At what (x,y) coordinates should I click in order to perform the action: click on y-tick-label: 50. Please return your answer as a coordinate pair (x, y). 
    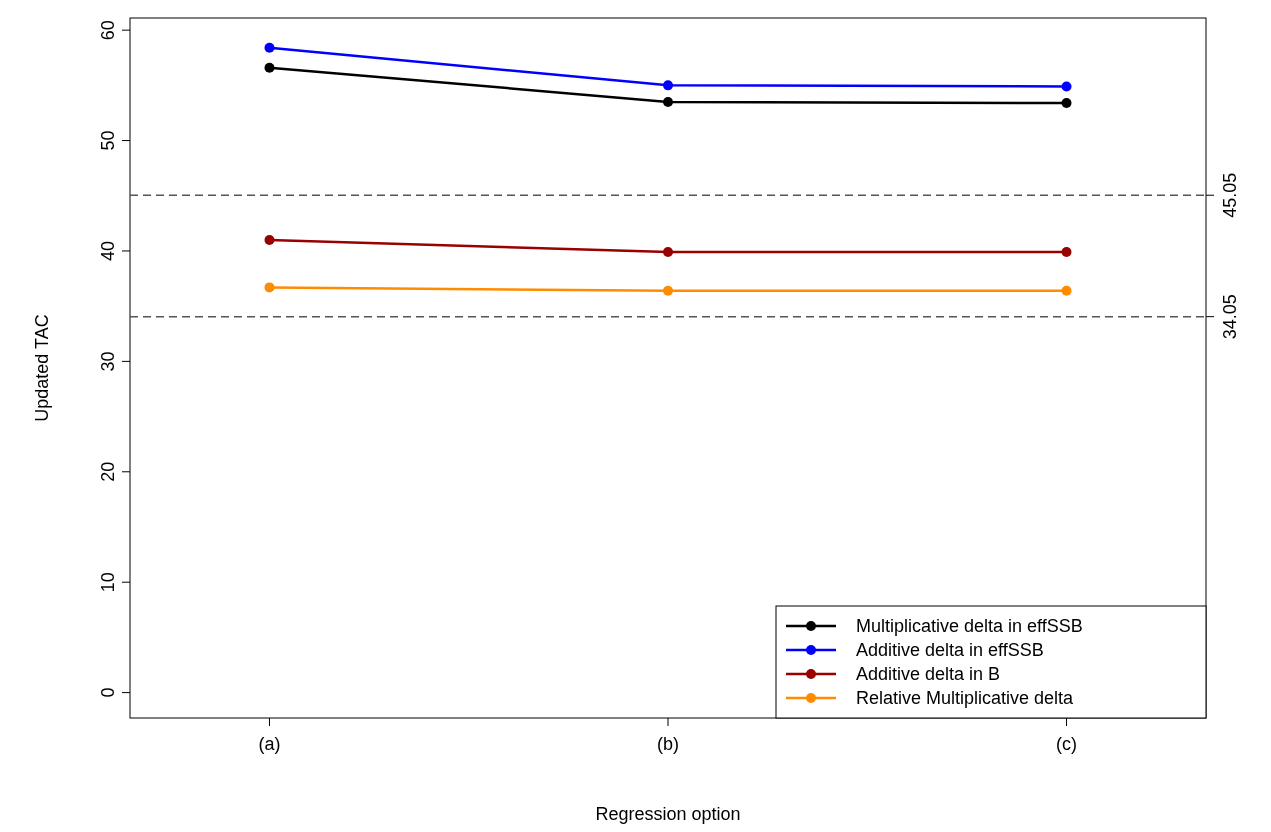
    Looking at the image, I should click on (108, 140).